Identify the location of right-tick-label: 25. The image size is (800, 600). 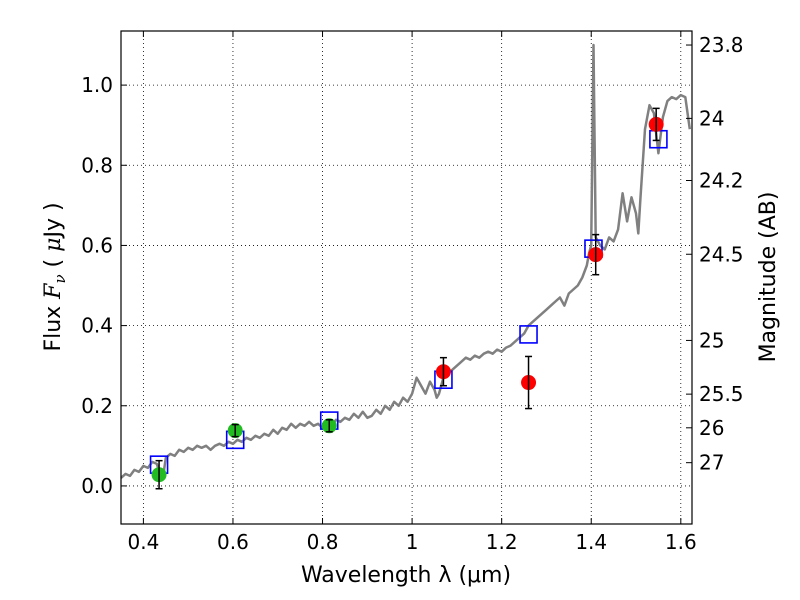
(711, 340).